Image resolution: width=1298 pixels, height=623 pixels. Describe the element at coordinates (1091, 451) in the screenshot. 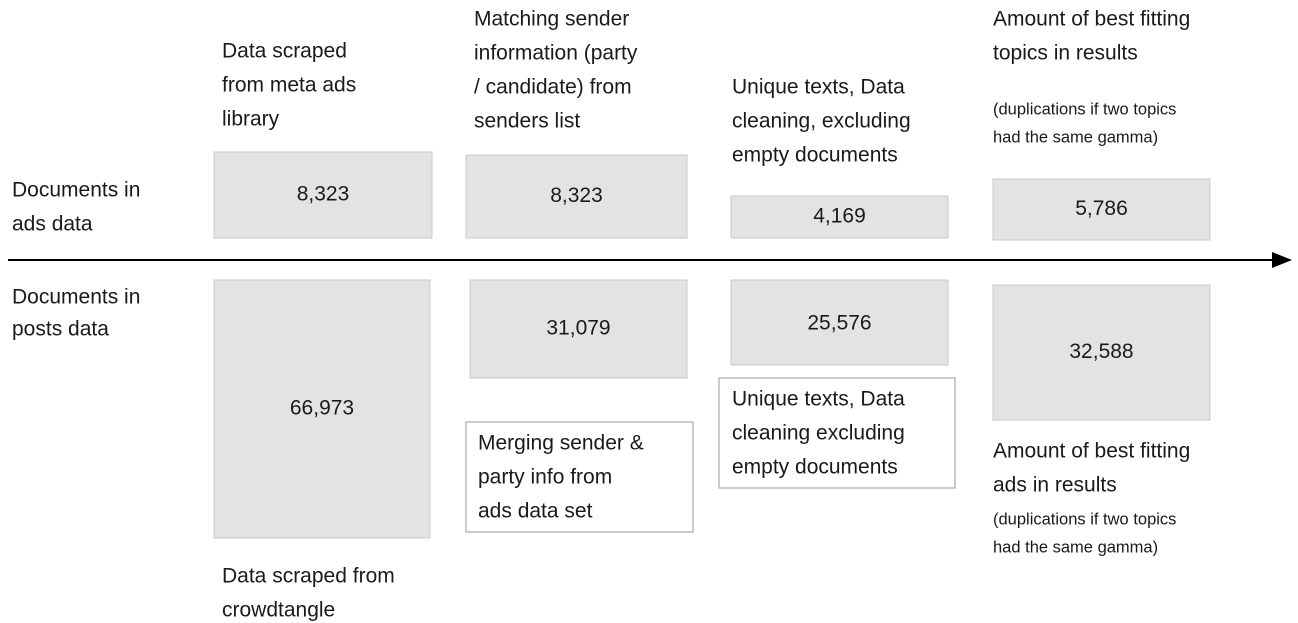

I see `posts-caption: Amount of best fitting` at that location.